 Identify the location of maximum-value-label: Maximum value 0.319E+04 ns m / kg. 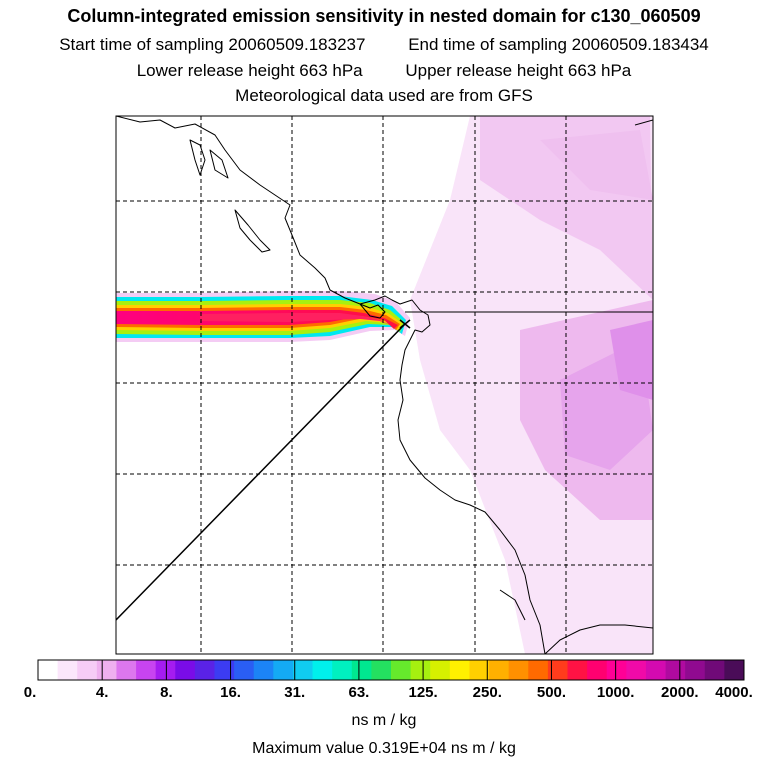
(384, 748).